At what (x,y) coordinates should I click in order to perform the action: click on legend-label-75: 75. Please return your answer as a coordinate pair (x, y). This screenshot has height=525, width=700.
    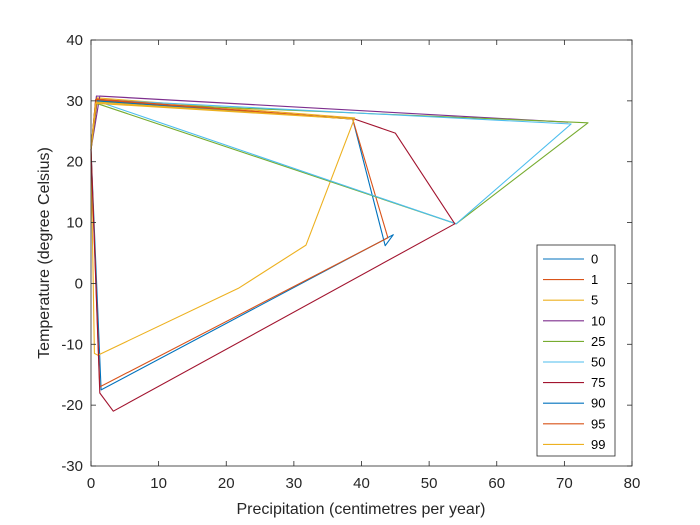
    Looking at the image, I should click on (598, 382).